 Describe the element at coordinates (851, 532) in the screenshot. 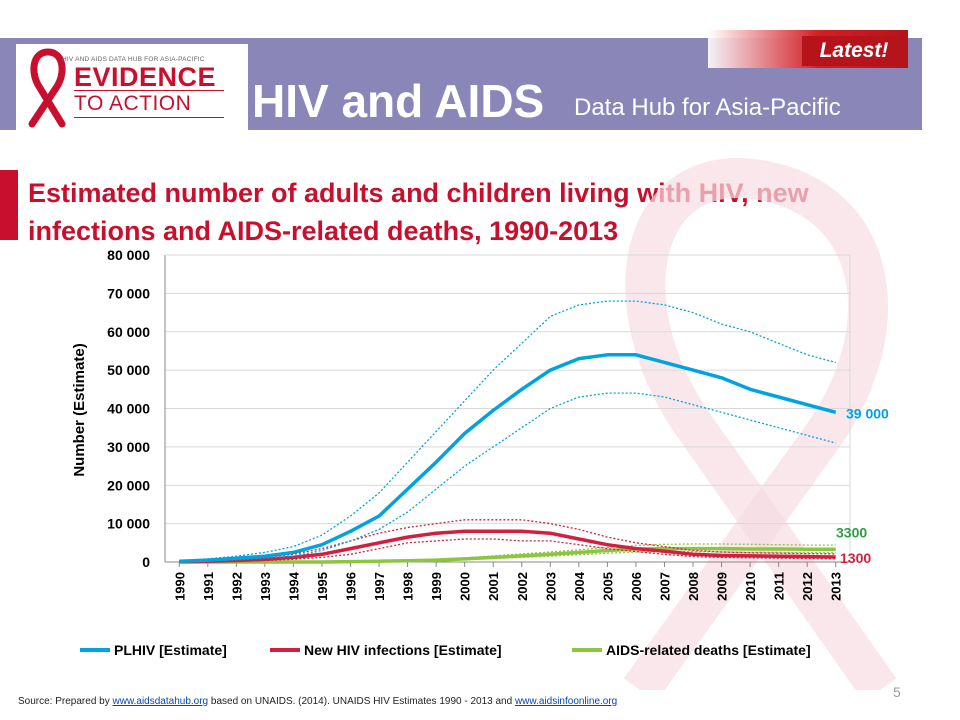

I see `series-end-label: 3300` at that location.